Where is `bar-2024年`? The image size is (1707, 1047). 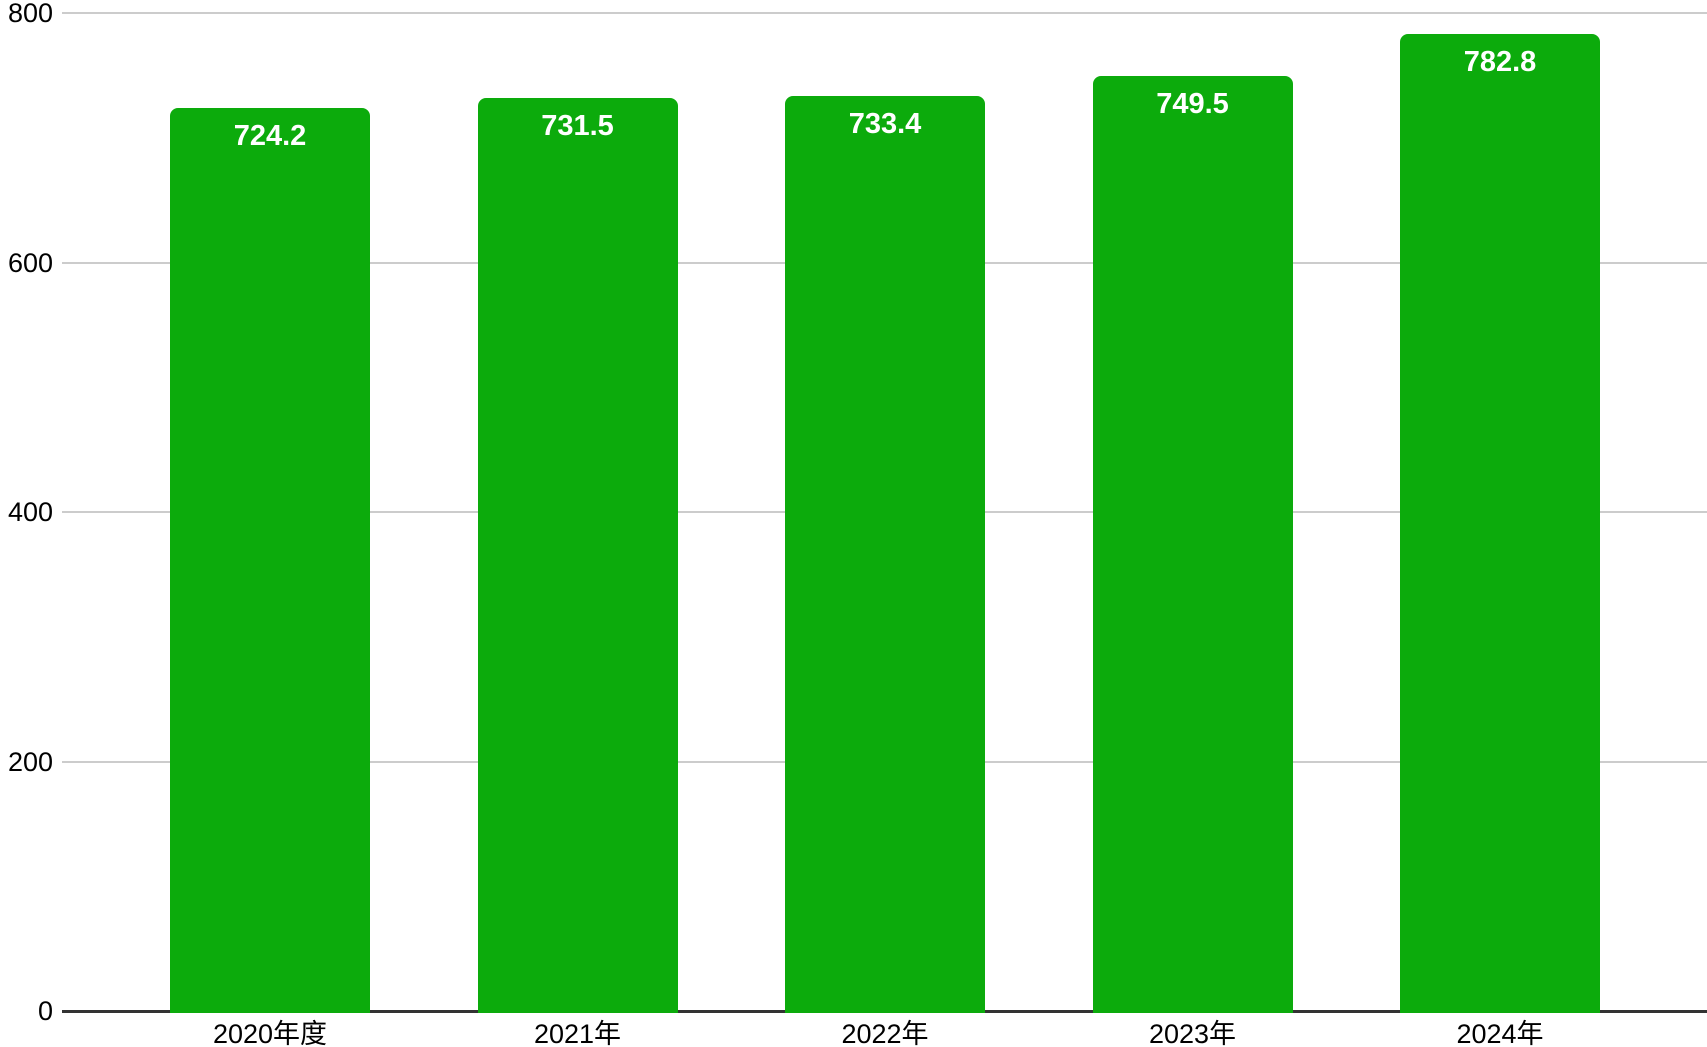
bar-2024年 is located at coordinates (1500, 523).